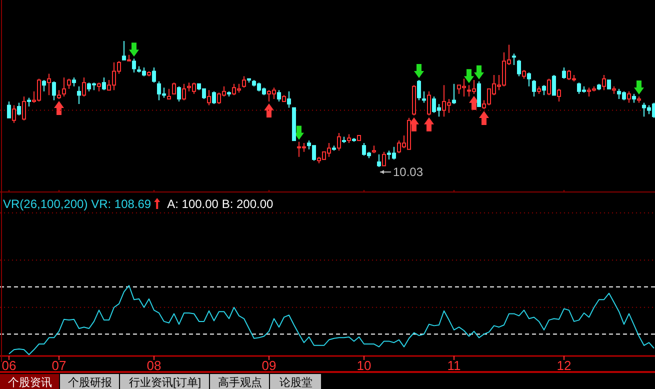 The image size is (655, 389). I want to click on x-tick-label: 07, so click(59, 365).